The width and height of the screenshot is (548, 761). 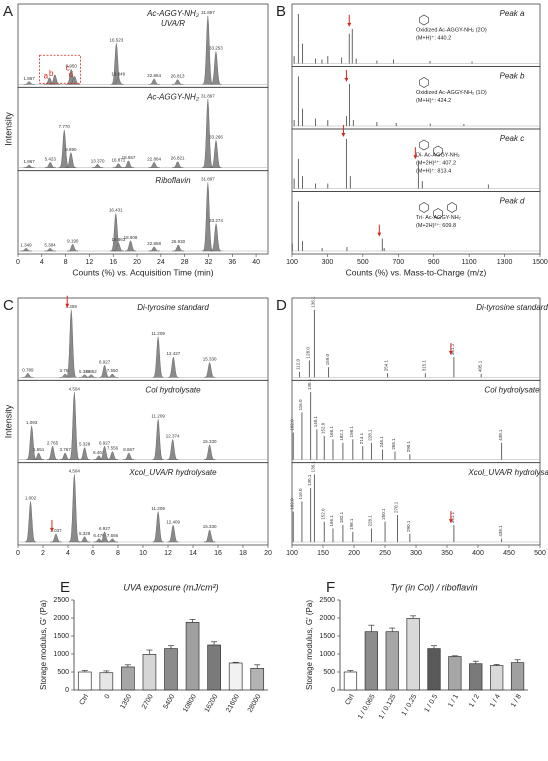 I want to click on peak-label: 246.1, so click(x=381, y=442).